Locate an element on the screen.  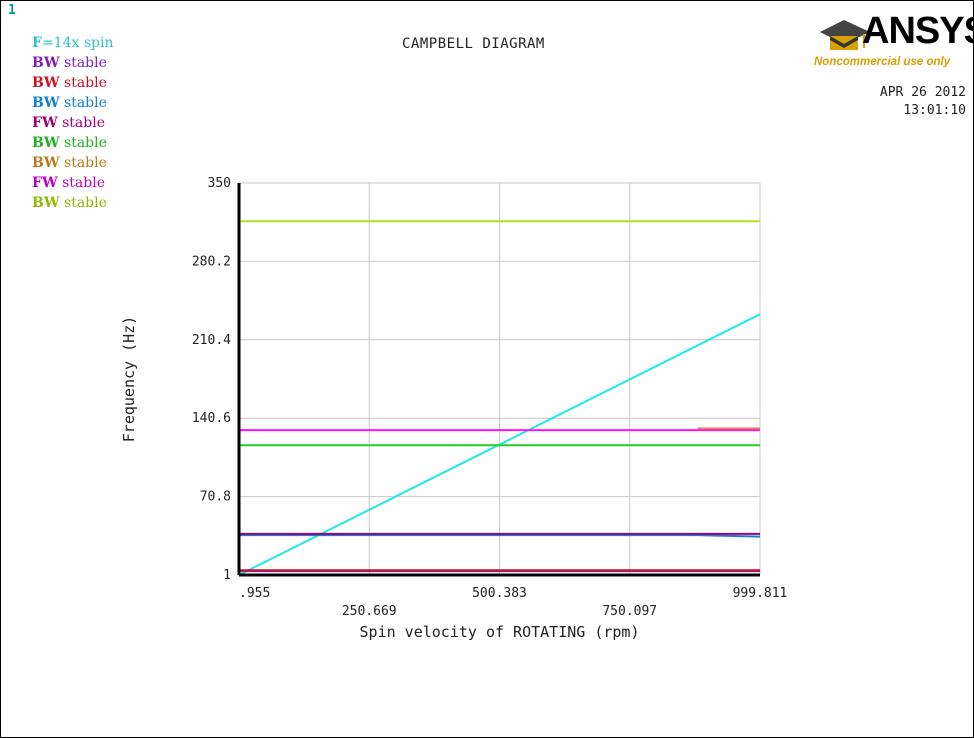
legend-item: F=14x spin is located at coordinates (72, 43).